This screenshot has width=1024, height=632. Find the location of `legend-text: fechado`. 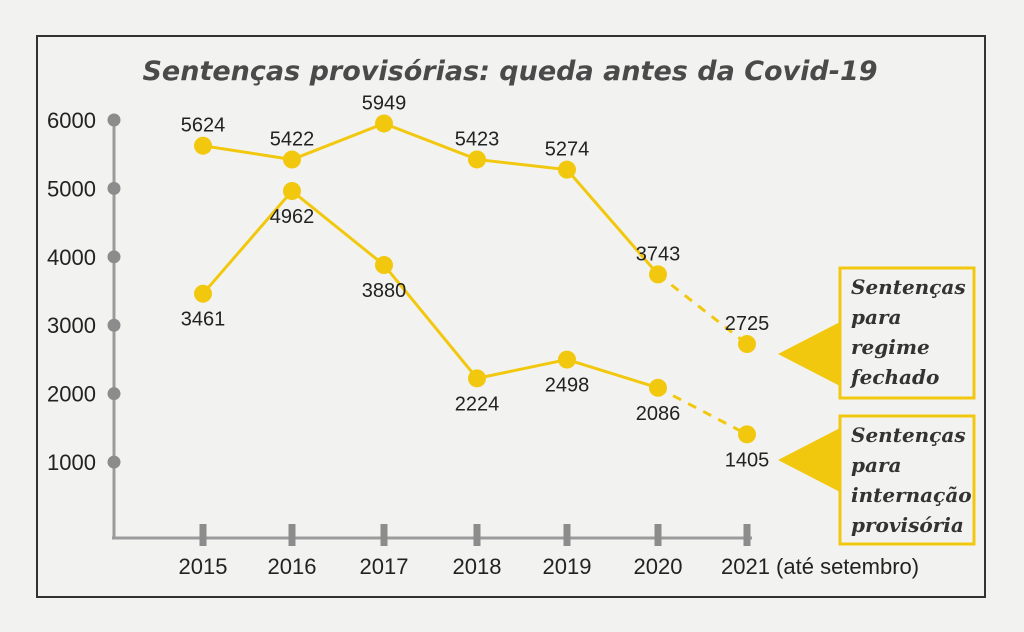

legend-text: fechado is located at coordinates (894, 377).